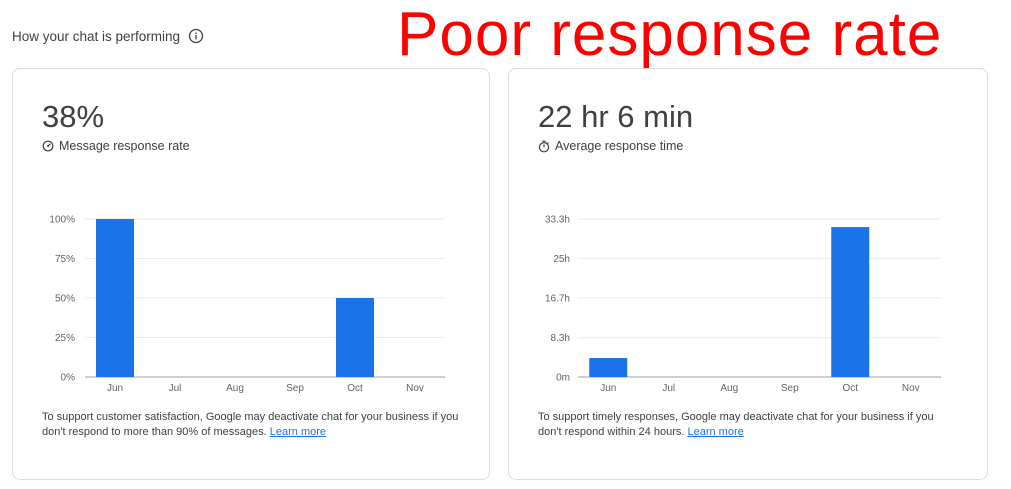 Image resolution: width=1011 pixels, height=489 pixels. I want to click on response-time-value: 22 hr 6 min, so click(616, 116).